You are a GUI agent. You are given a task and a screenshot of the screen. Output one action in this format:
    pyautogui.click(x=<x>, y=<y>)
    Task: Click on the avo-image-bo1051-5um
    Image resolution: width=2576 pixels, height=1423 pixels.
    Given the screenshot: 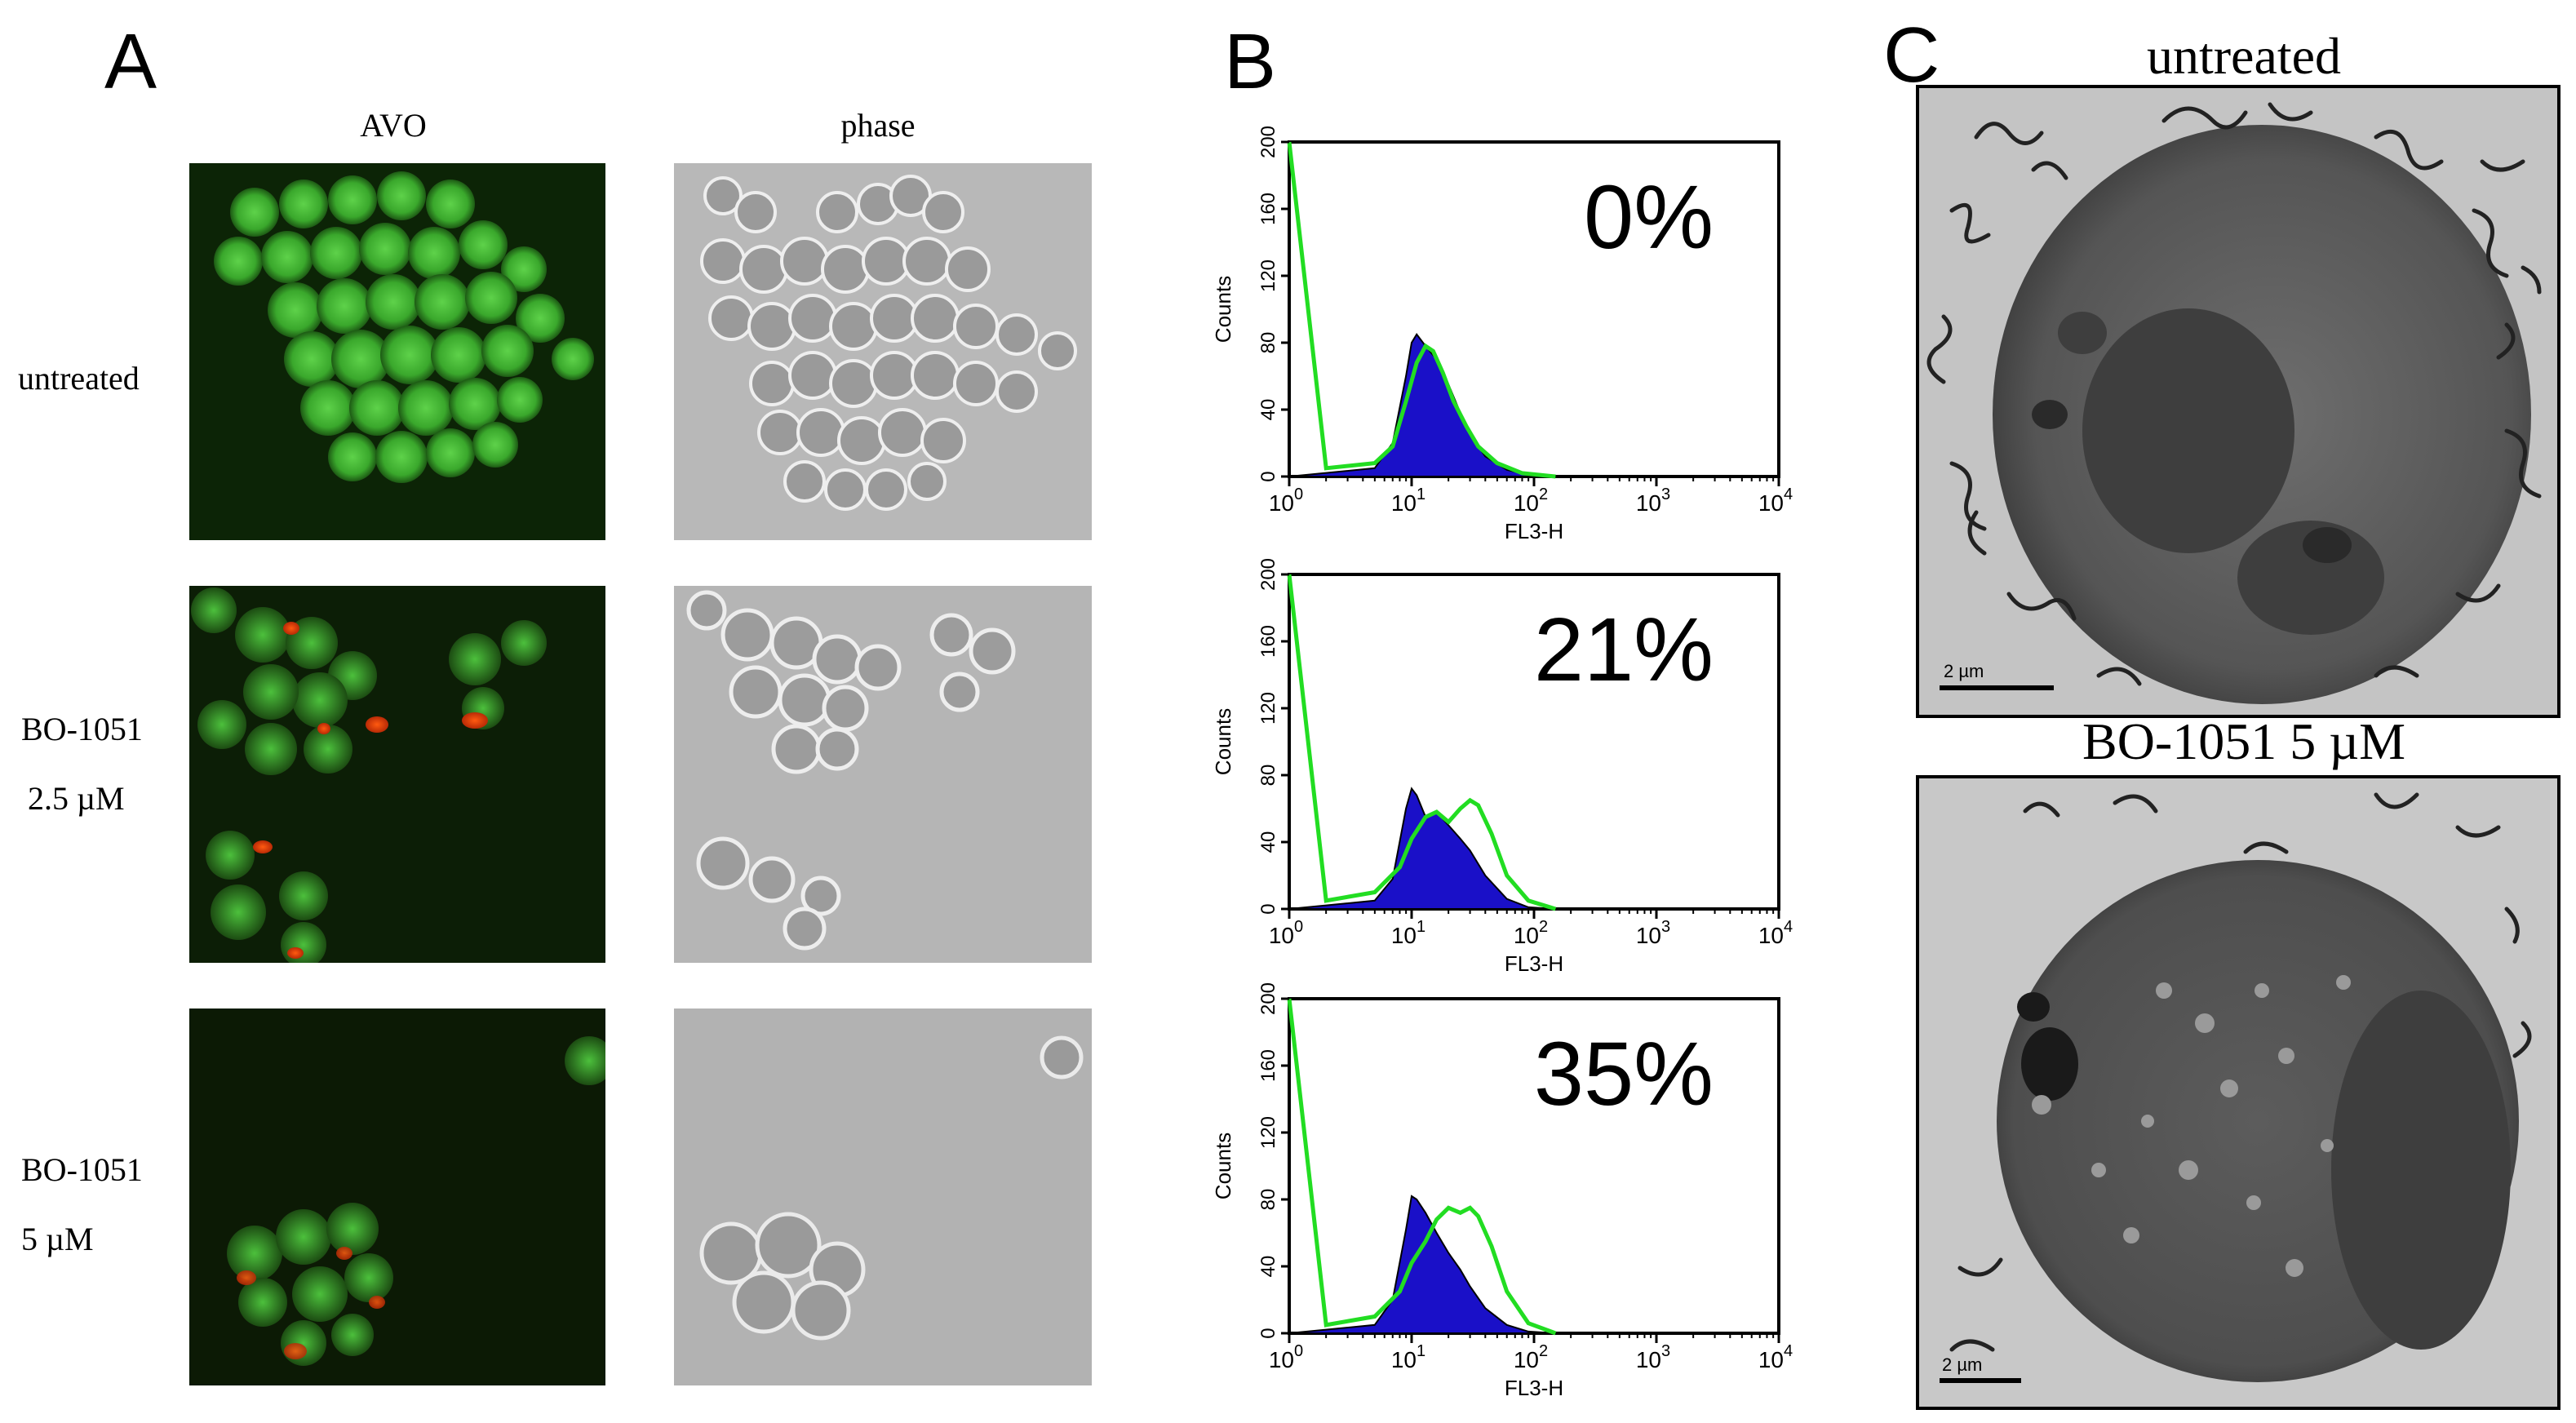 What is the action you would take?
    pyautogui.click(x=397, y=1197)
    